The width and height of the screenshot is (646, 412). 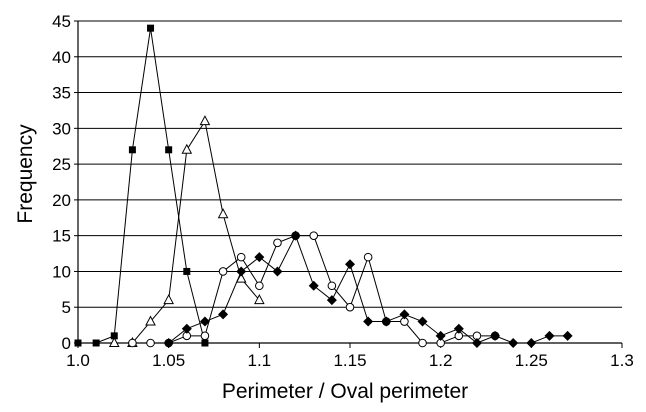 I want to click on y-tick-label: 20, so click(x=61, y=200).